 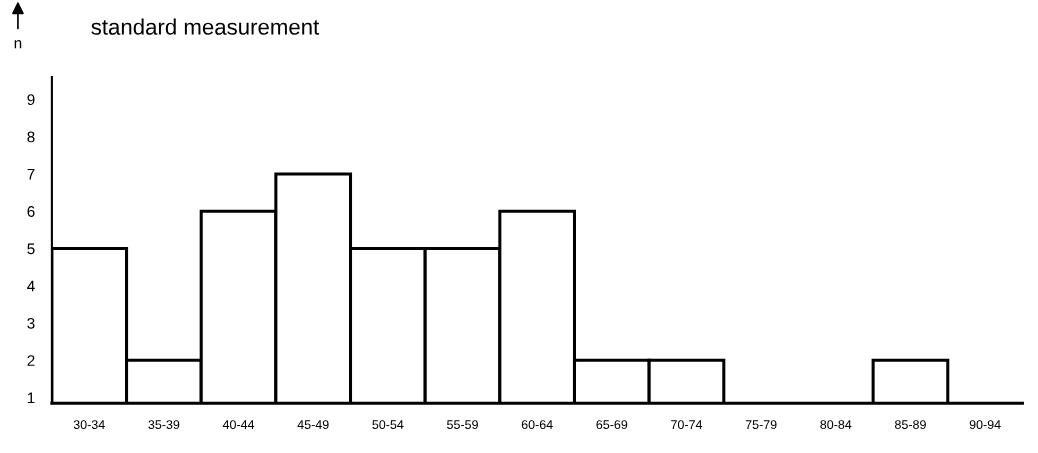 I want to click on x-tick-label: 40-44, so click(x=238, y=425).